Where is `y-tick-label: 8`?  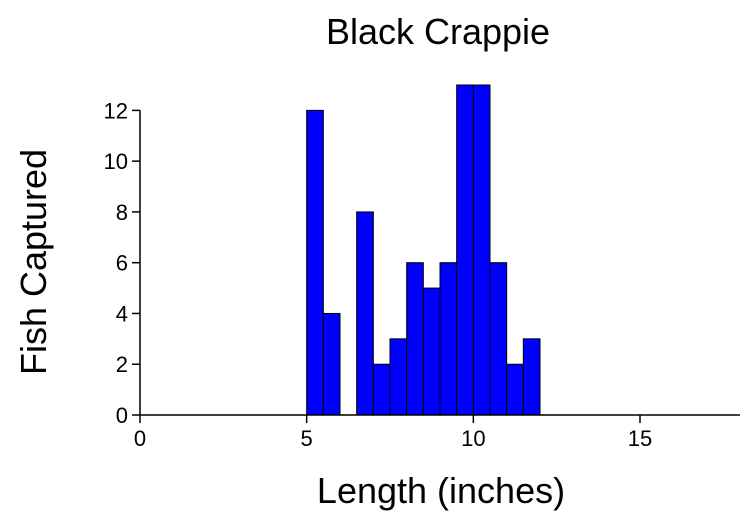
y-tick-label: 8 is located at coordinates (122, 212).